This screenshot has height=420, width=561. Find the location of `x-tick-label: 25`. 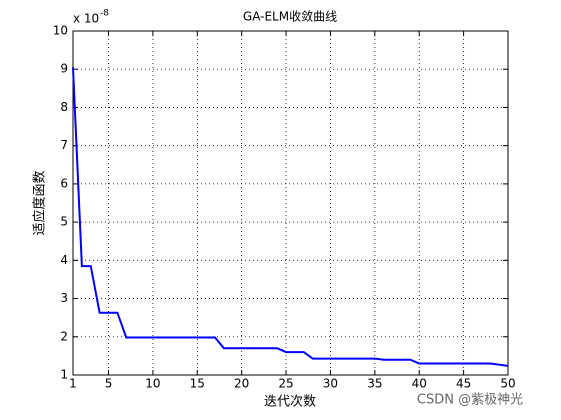

x-tick-label: 25 is located at coordinates (285, 384).